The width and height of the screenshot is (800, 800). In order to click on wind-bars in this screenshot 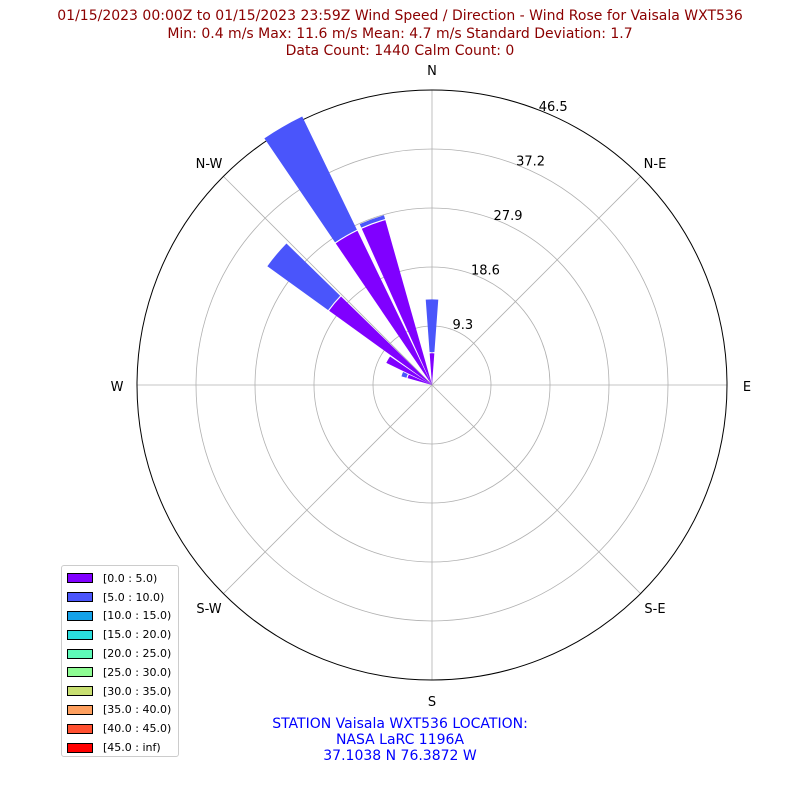, I will do `click(351, 250)`.